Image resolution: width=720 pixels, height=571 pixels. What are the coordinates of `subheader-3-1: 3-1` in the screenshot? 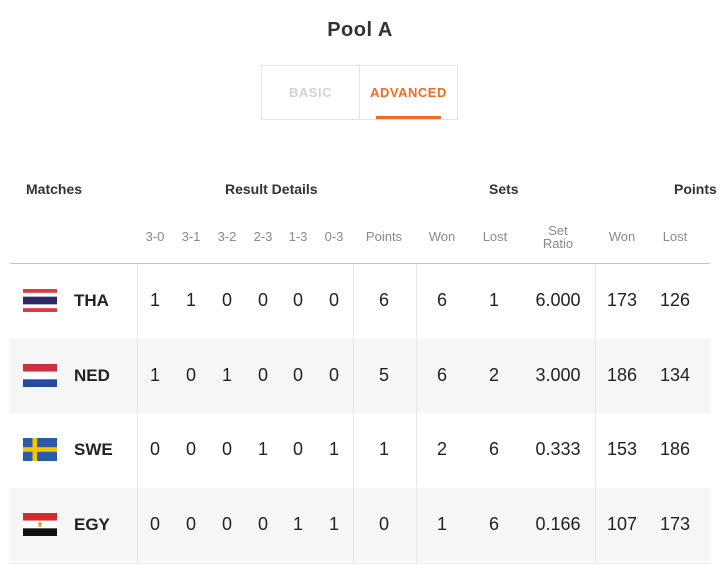 It's located at (191, 236).